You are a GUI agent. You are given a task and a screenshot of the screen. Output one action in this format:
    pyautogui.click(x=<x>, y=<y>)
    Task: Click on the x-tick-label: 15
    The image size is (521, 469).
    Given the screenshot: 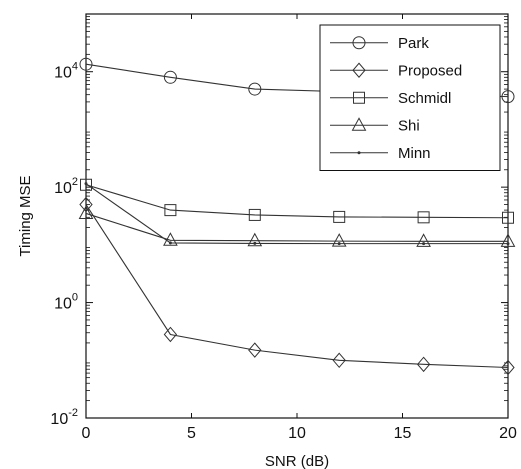 What is the action you would take?
    pyautogui.click(x=403, y=433)
    